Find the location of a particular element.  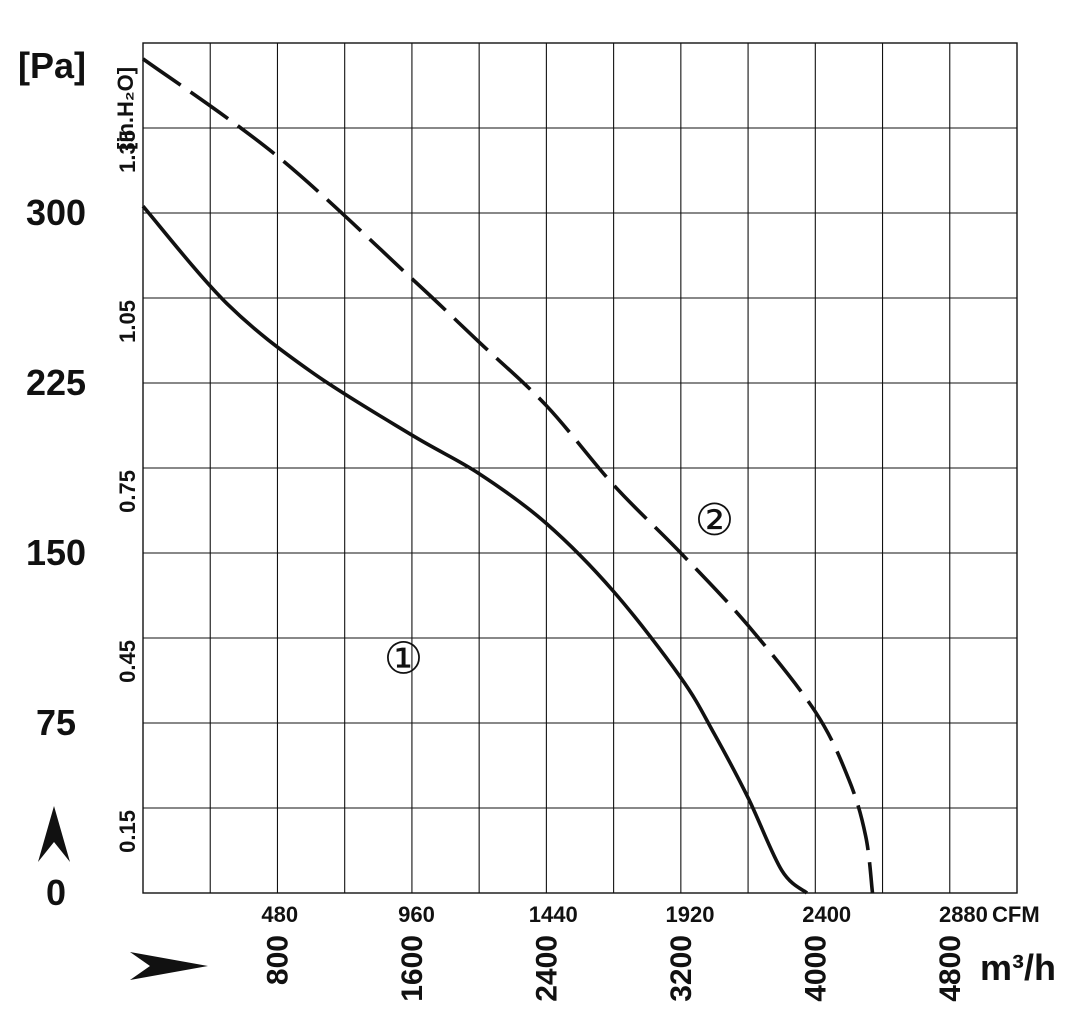

y-tick-inh2o-label: 1.05 is located at coordinates (127, 321).